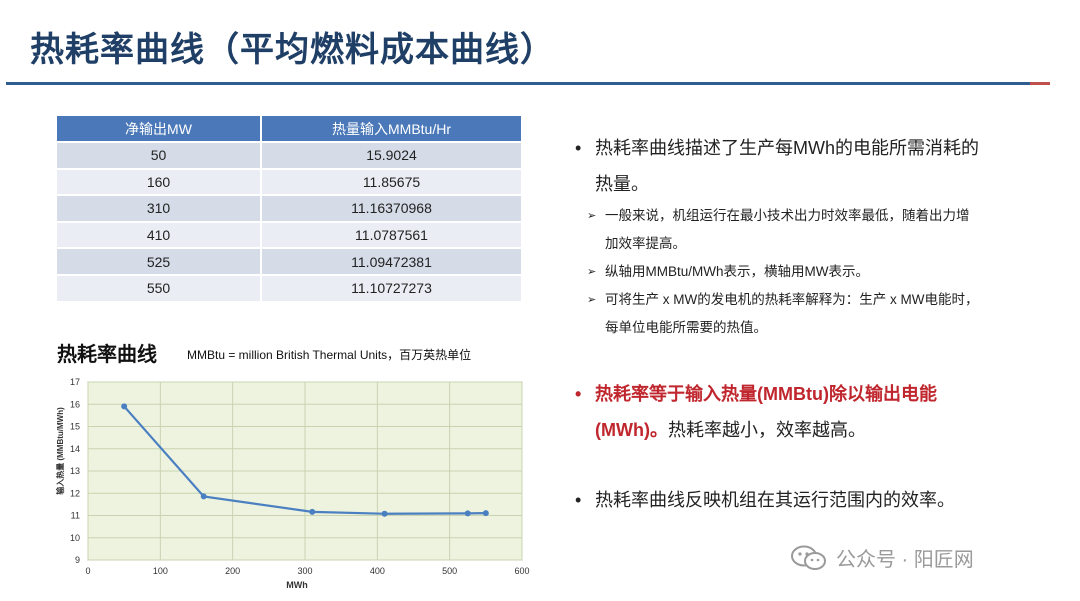  I want to click on table-cell: 11.0787561, so click(392, 234).